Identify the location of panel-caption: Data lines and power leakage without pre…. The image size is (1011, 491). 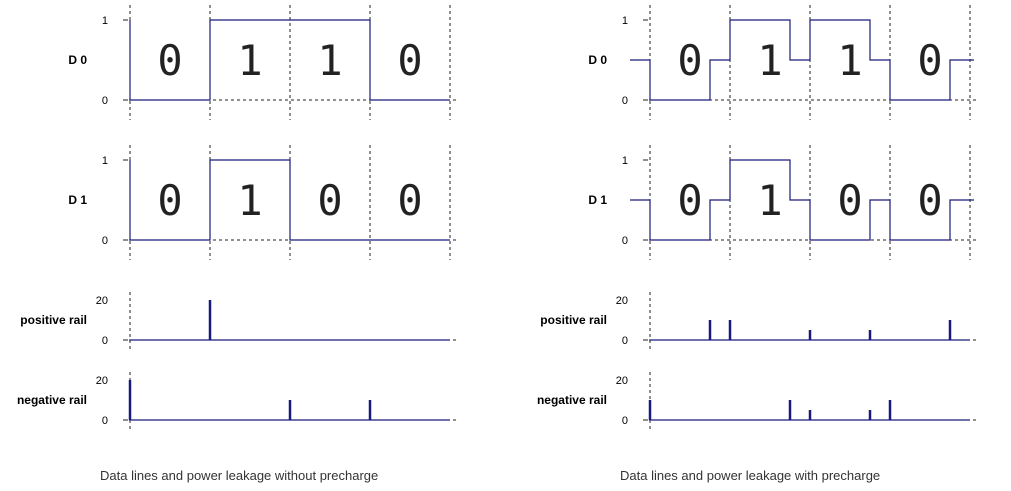
(239, 475).